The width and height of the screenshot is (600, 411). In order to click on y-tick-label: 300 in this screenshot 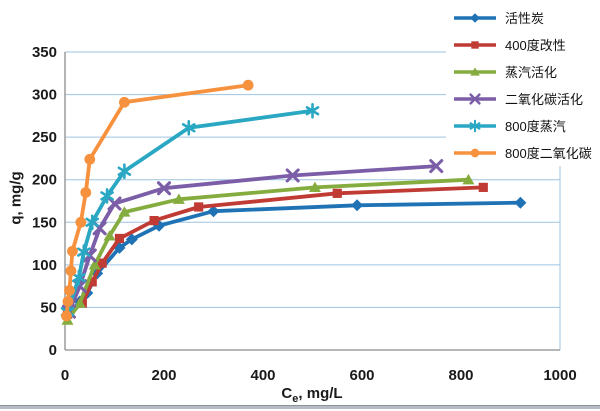, I will do `click(44, 95)`.